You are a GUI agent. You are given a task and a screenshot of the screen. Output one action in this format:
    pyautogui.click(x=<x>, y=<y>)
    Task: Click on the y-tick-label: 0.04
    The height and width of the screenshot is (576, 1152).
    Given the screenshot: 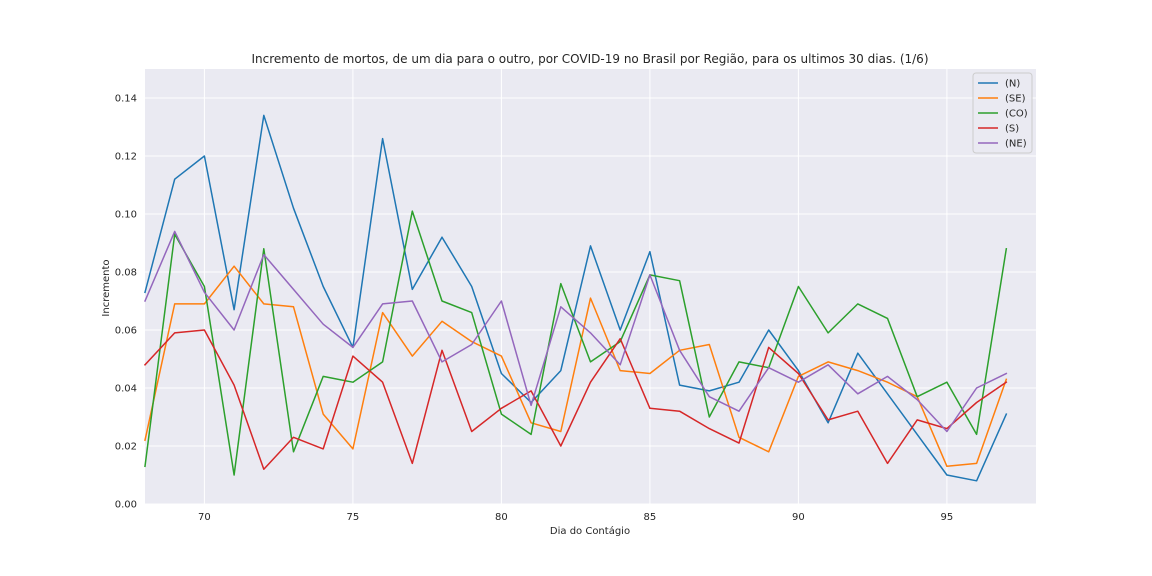 What is the action you would take?
    pyautogui.click(x=126, y=389)
    